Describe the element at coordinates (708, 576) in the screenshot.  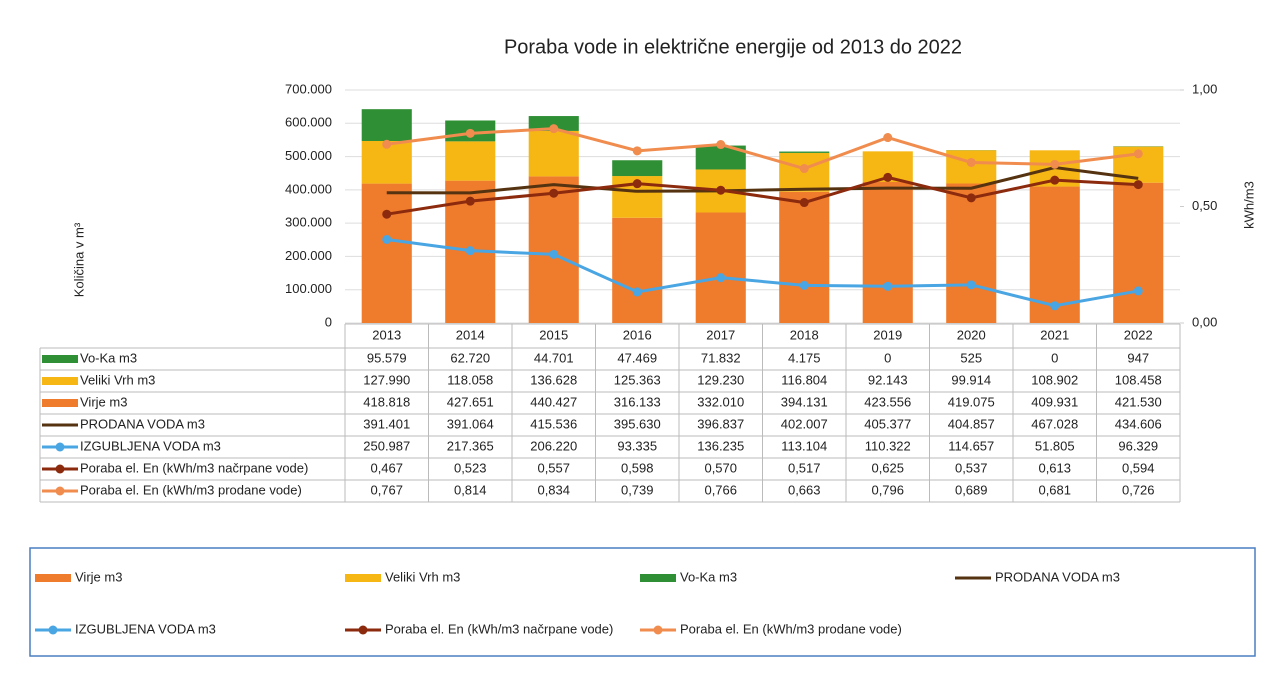
I see `legend-label: Vo-Ka m3` at that location.